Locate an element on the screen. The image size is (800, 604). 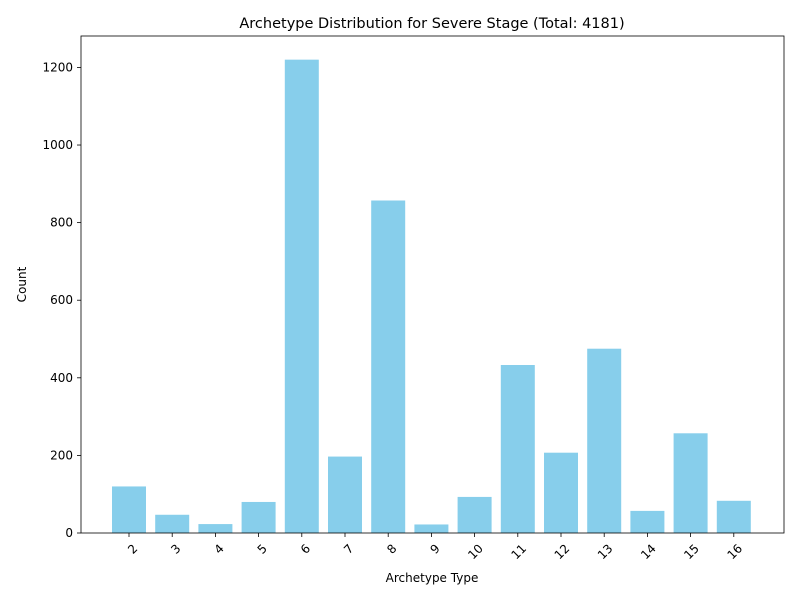
x-tick-label-5: 5 is located at coordinates (262, 548).